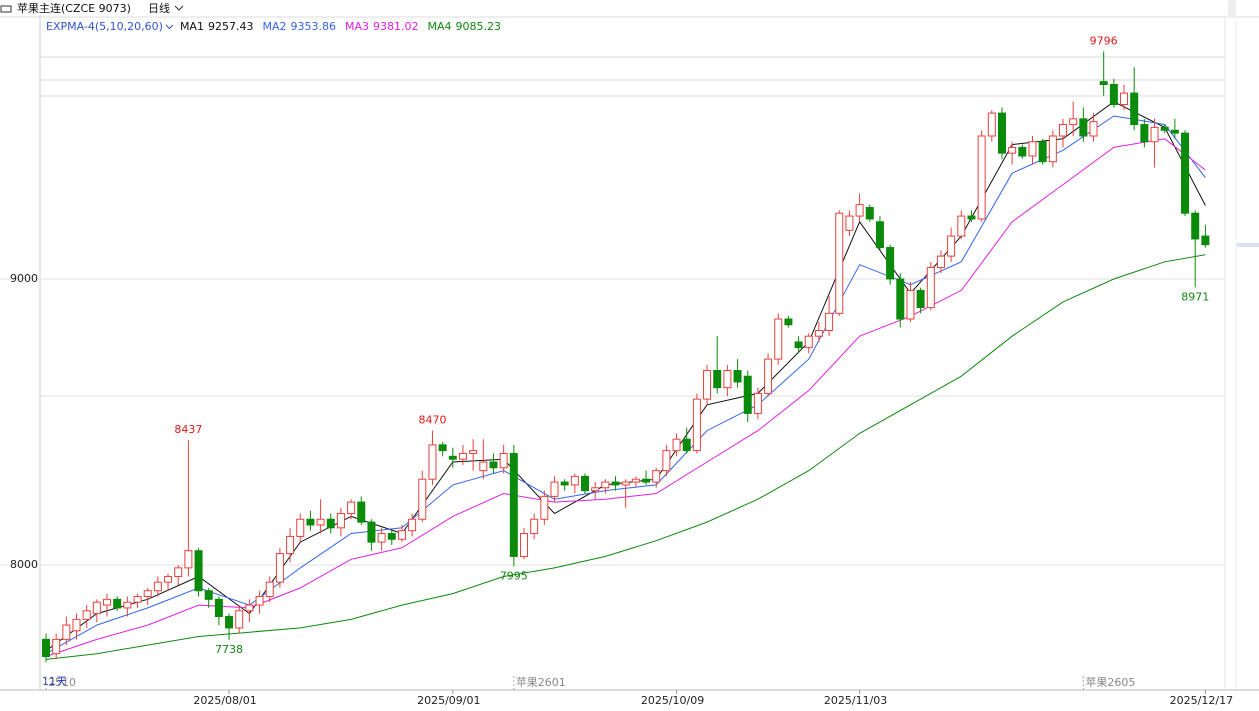 This screenshot has width=1259, height=711. I want to click on legend-value: 9353.86, so click(313, 26).